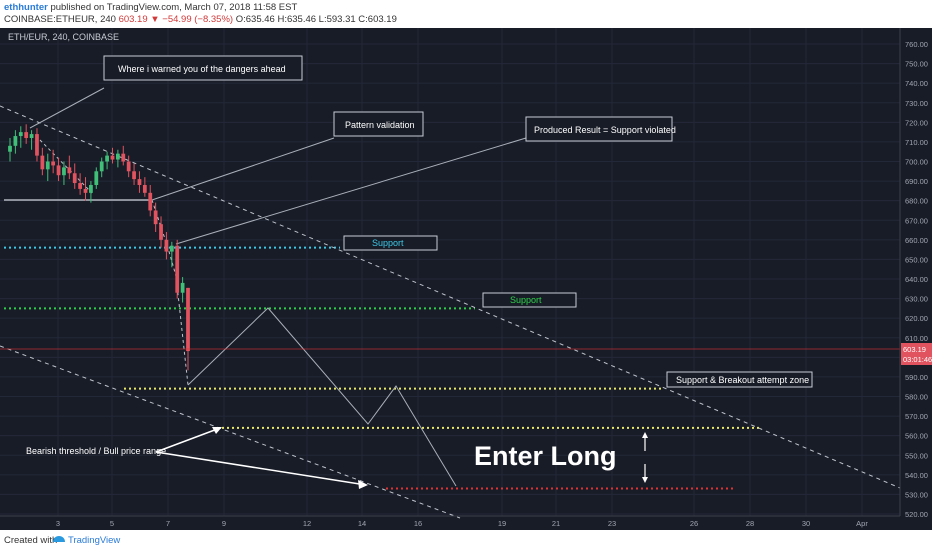  What do you see at coordinates (526, 300) in the screenshot?
I see `annotation-support-green-text: Support` at bounding box center [526, 300].